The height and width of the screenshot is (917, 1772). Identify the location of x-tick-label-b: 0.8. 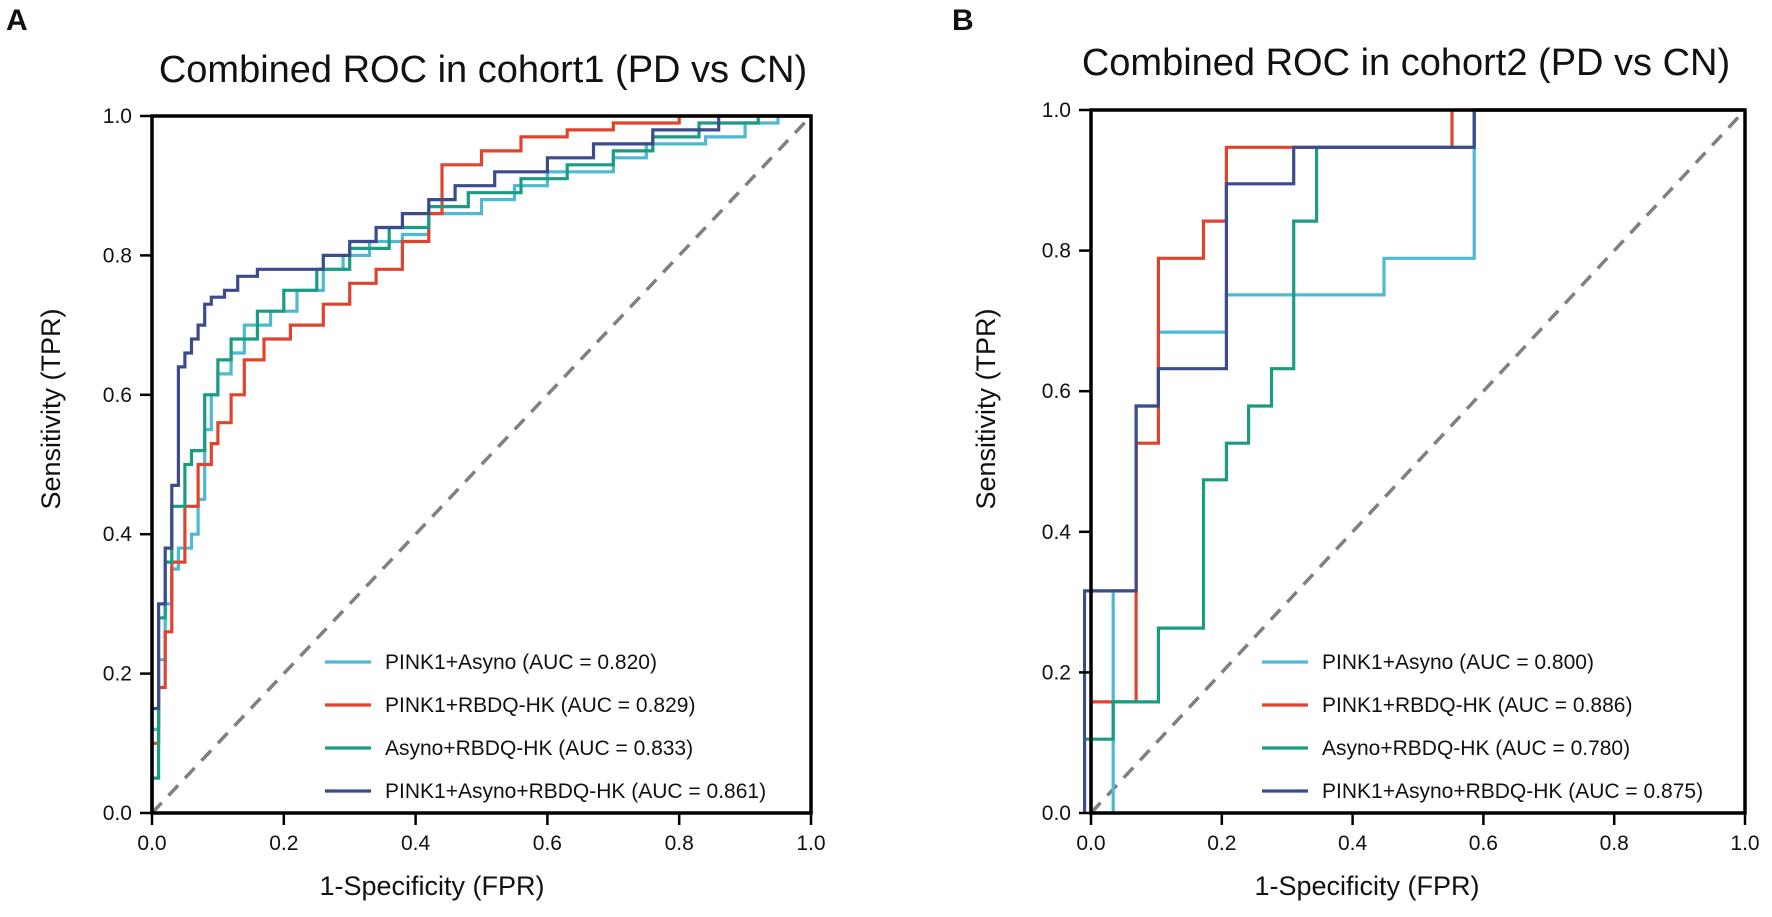
(1614, 843).